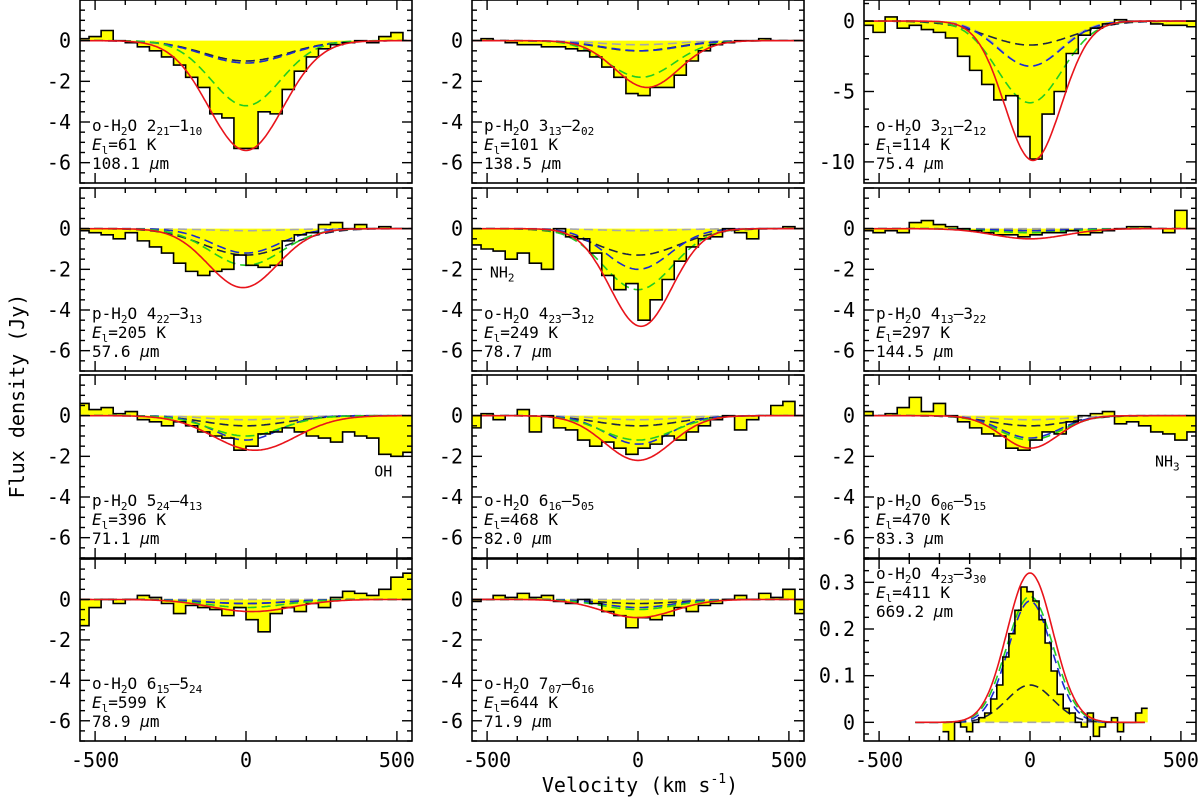 This screenshot has height=800, width=1200. I want to click on wavelength-label: 71.1 μm, so click(125, 538).